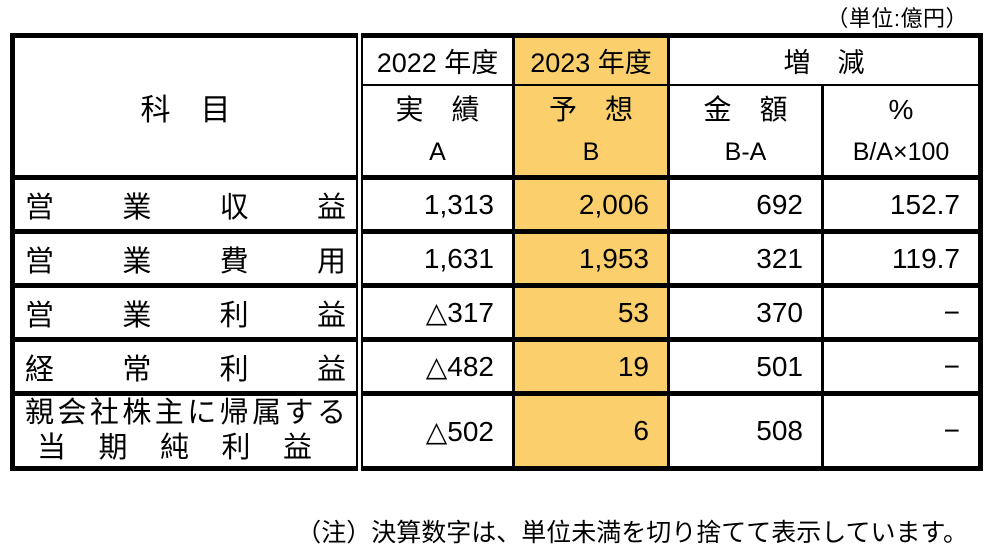 The image size is (988, 552). What do you see at coordinates (185, 207) in the screenshot?
I see `row-label: 営業収益` at bounding box center [185, 207].